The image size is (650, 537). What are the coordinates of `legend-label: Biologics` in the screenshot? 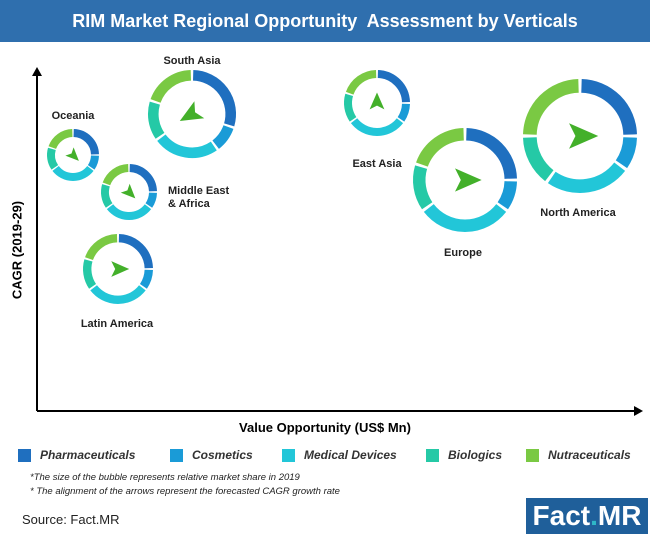 It's located at (475, 455).